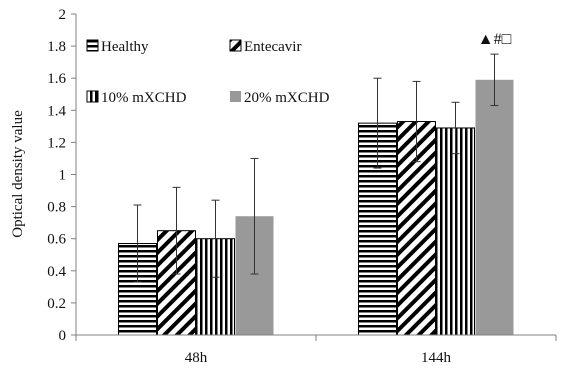  I want to click on y-tick-label: 0, so click(63, 336).